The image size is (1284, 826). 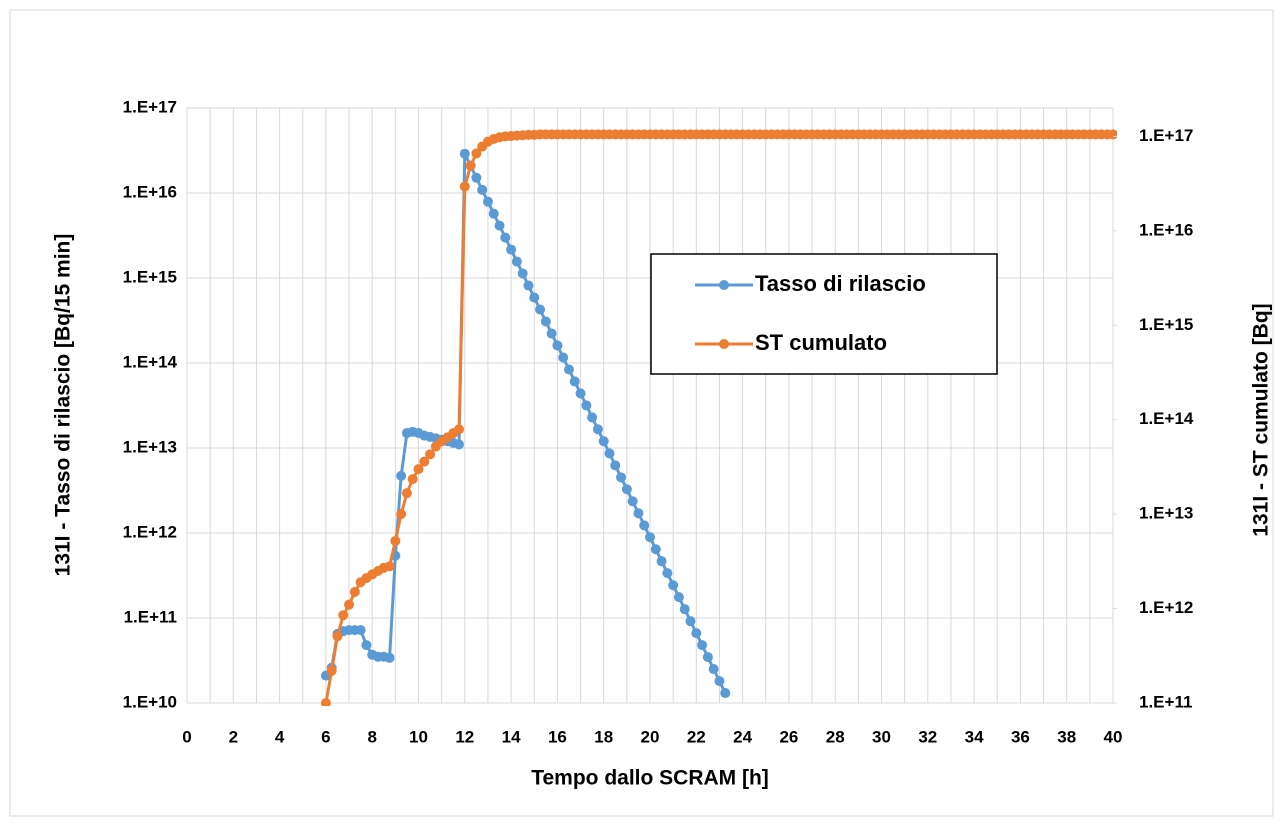 What do you see at coordinates (1261, 419) in the screenshot?
I see `y2-axis-title: 131I - ST cumulato [Bq]` at bounding box center [1261, 419].